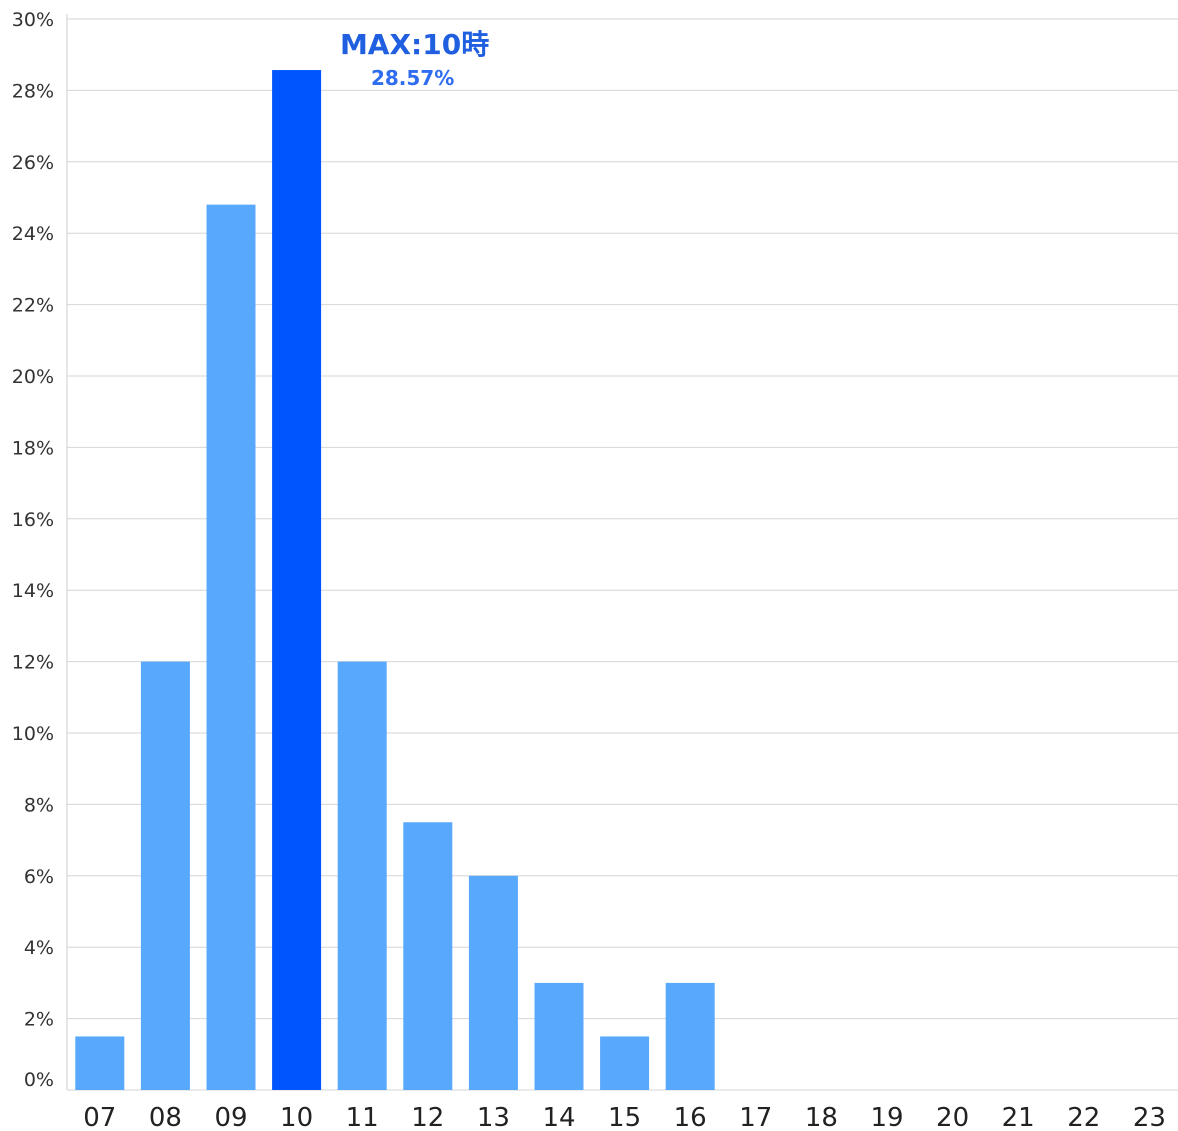 This screenshot has height=1131, width=1178. Describe the element at coordinates (1083, 1117) in the screenshot. I see `x-tick-label: 22` at that location.